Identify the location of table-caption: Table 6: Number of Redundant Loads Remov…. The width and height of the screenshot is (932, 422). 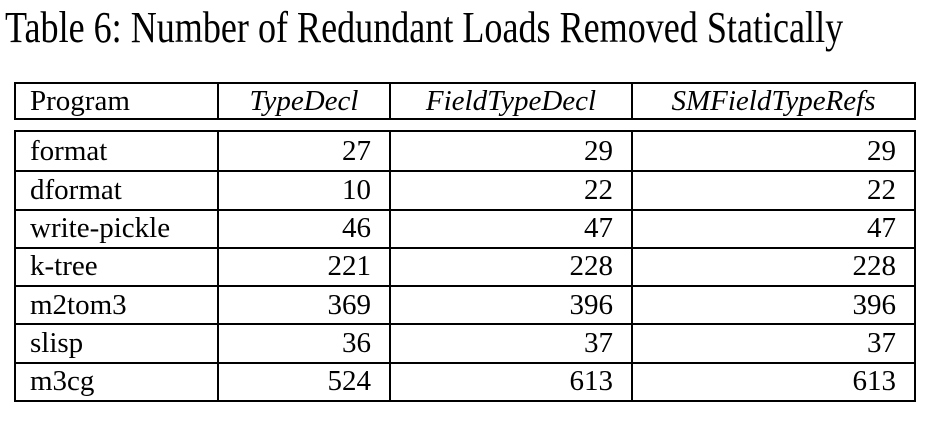
(424, 27).